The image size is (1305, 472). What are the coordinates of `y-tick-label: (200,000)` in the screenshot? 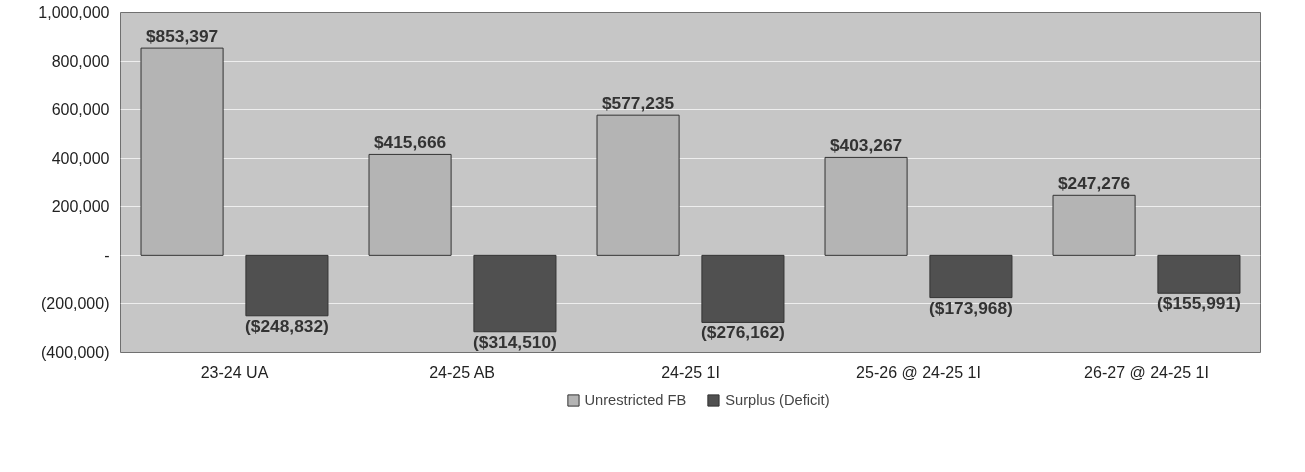 It's located at (75, 304).